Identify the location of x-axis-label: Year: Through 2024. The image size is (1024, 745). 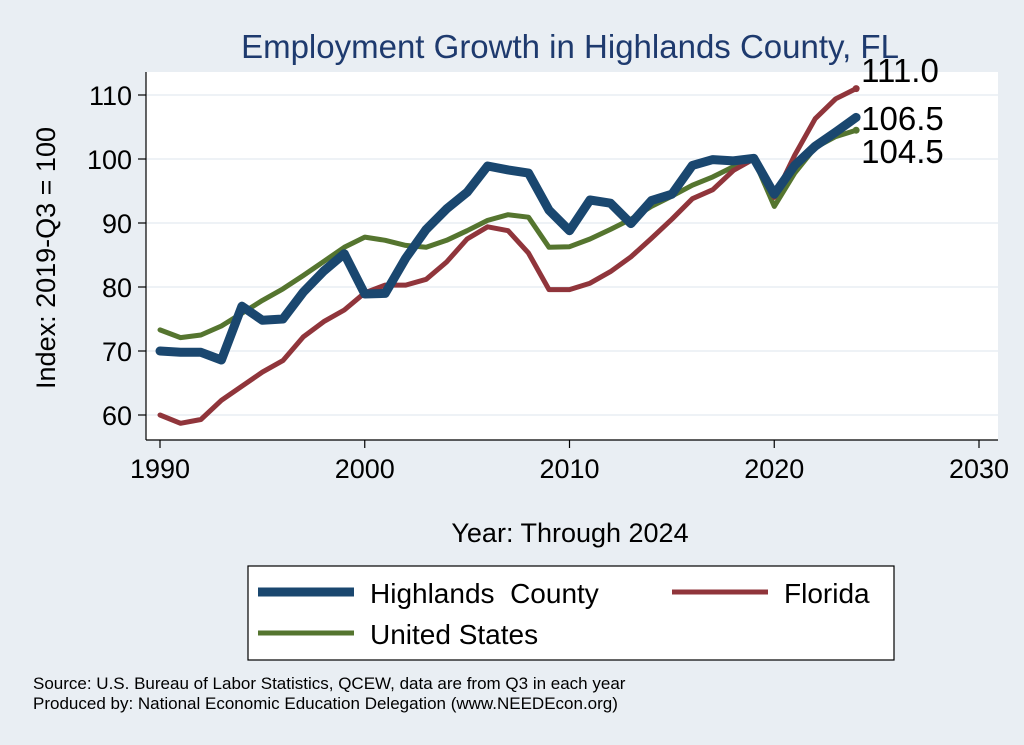
(569, 533).